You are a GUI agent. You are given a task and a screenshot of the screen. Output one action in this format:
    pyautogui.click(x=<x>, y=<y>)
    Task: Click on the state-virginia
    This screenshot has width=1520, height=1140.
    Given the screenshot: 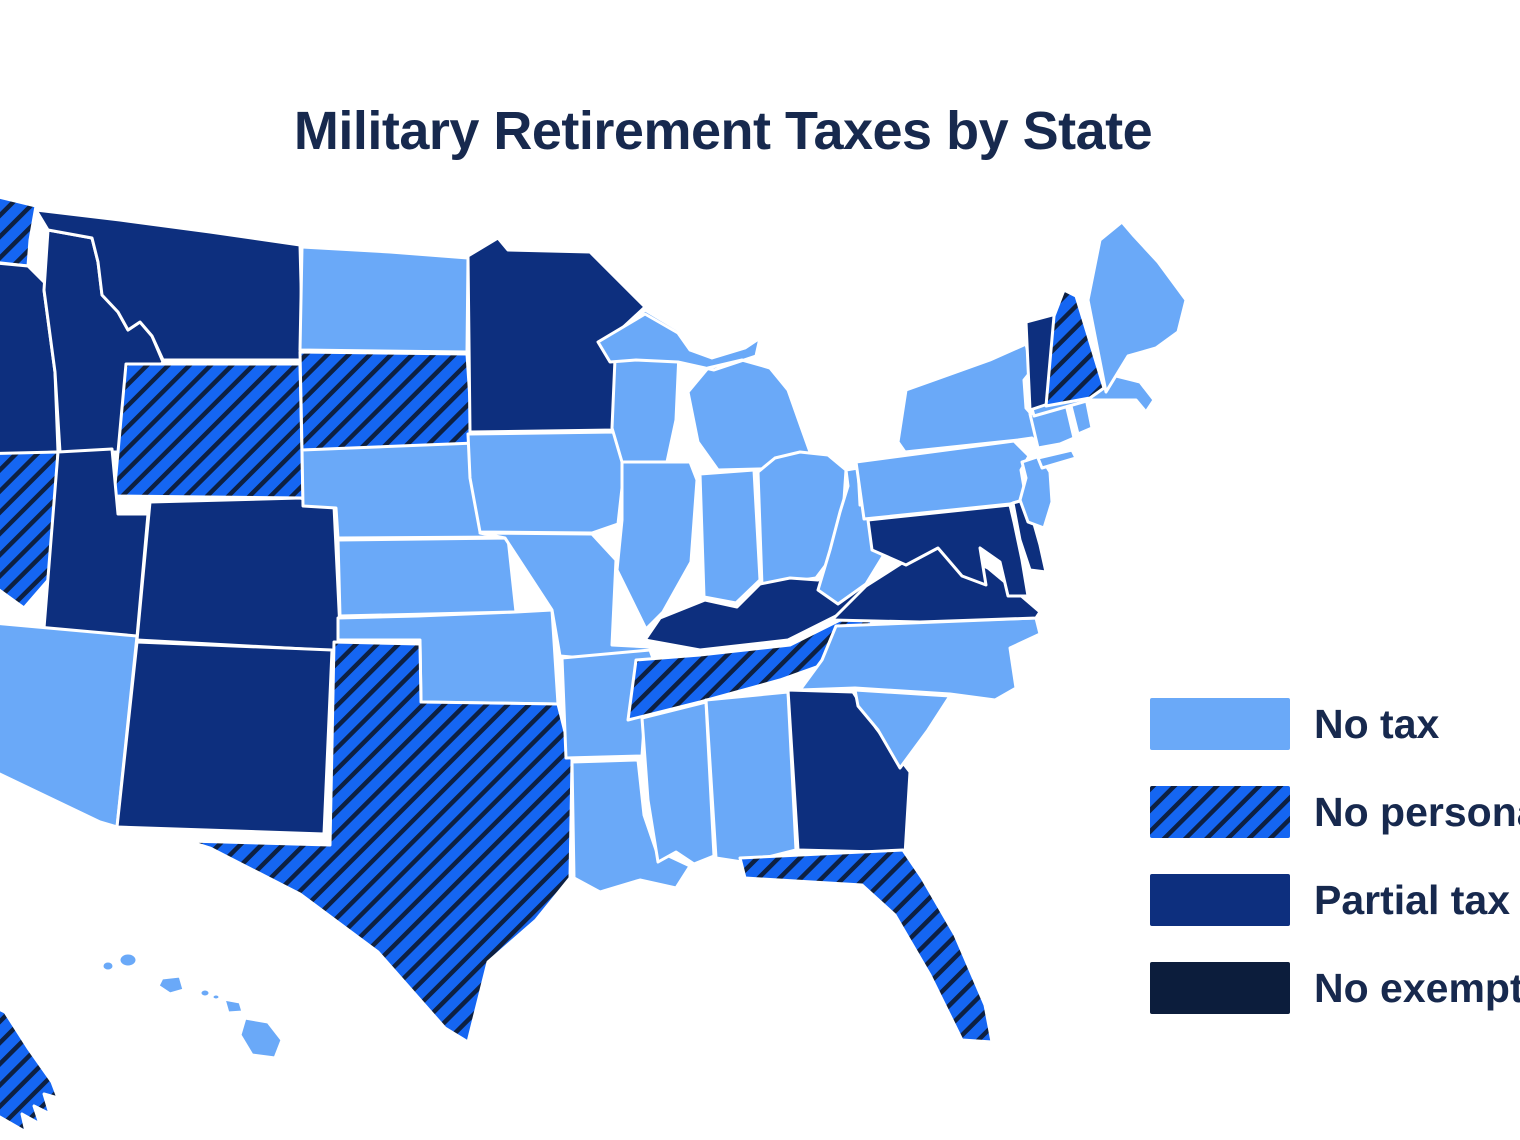 What is the action you would take?
    pyautogui.click(x=936, y=581)
    